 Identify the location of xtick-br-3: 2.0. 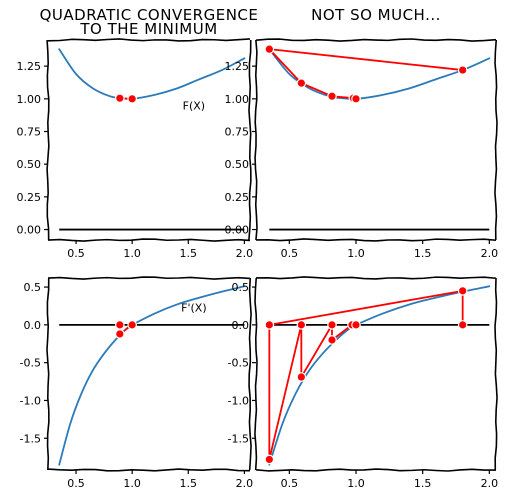
(490, 483).